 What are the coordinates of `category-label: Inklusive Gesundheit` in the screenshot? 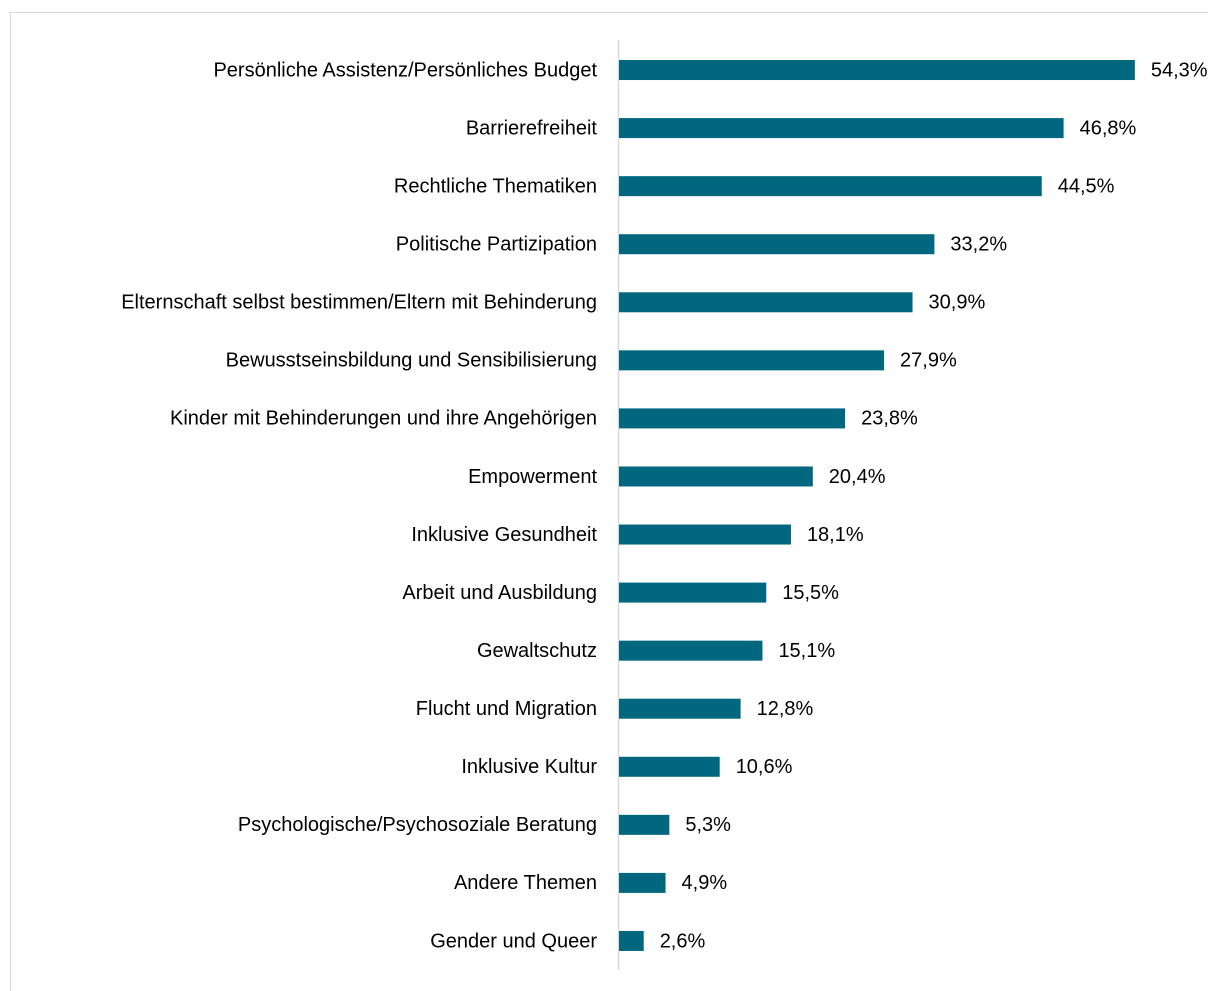 It's located at (504, 535).